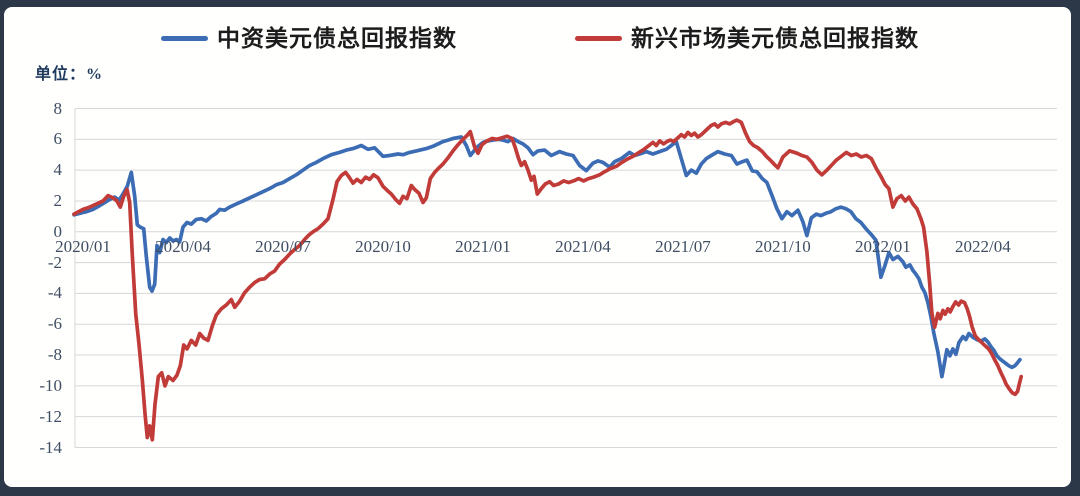  I want to click on y-tick-label: -4, so click(54, 293).